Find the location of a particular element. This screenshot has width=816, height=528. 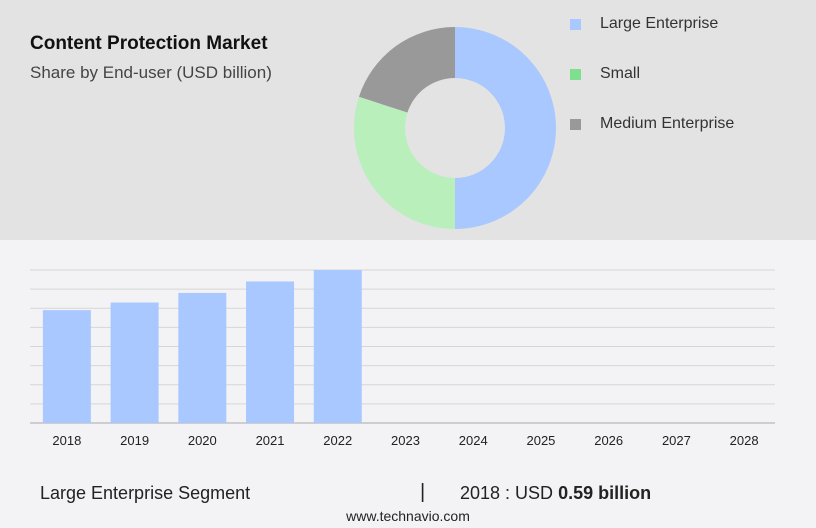

legend-item-large-enterprise: Large Enterprise is located at coordinates (644, 24).